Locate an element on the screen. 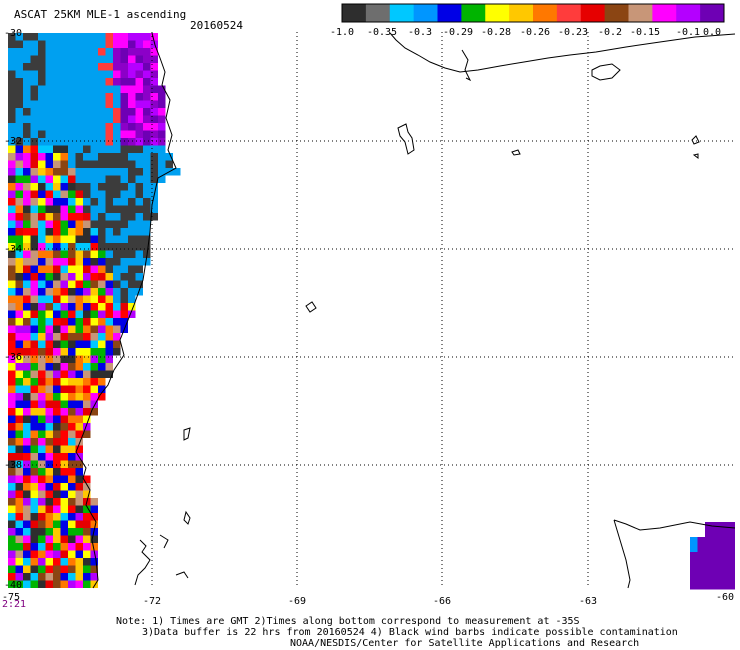 This screenshot has height=650, width=740. time-label: 2:21 is located at coordinates (14, 604).